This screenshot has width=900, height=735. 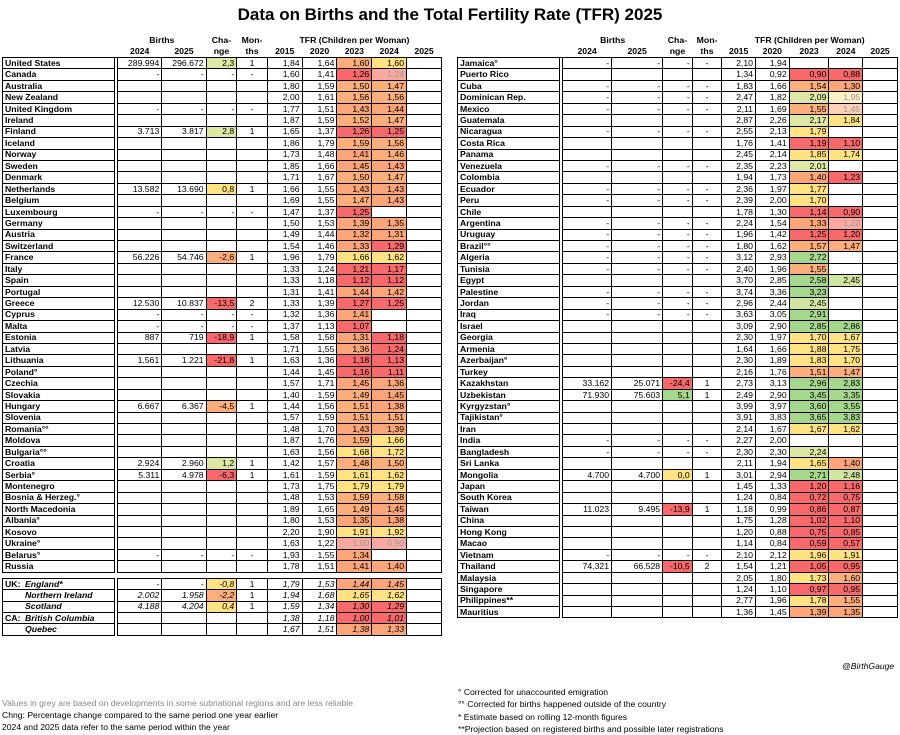 I want to click on tfr-2024-cell: 1,43, so click(x=389, y=166).